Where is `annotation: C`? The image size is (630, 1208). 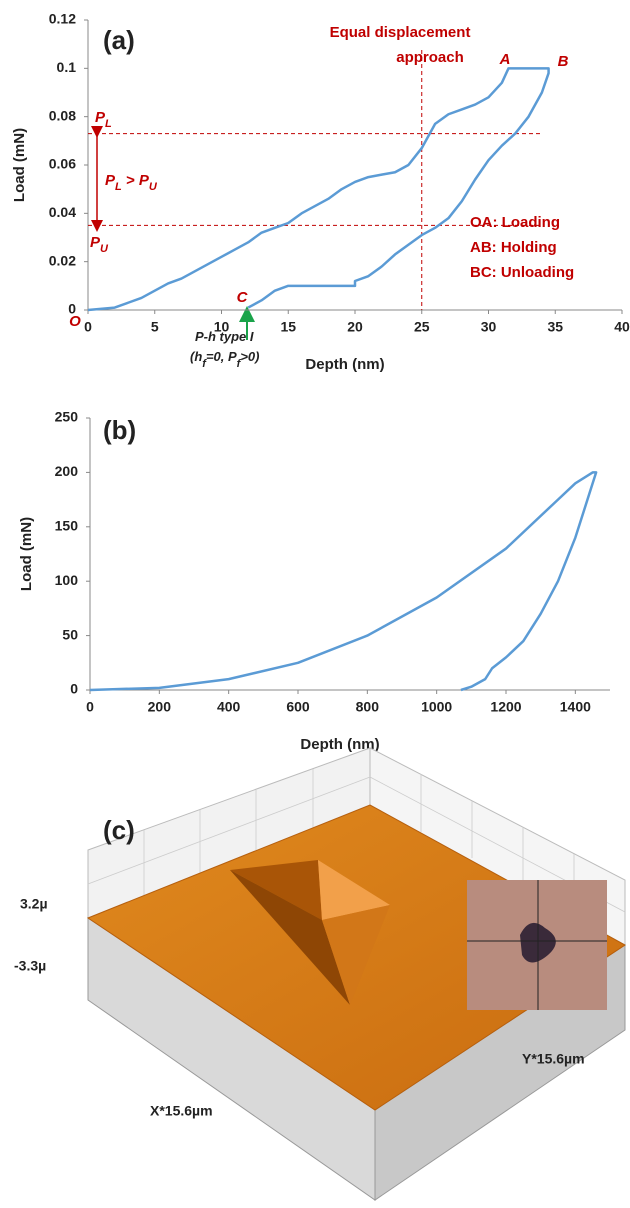 annotation: C is located at coordinates (243, 297).